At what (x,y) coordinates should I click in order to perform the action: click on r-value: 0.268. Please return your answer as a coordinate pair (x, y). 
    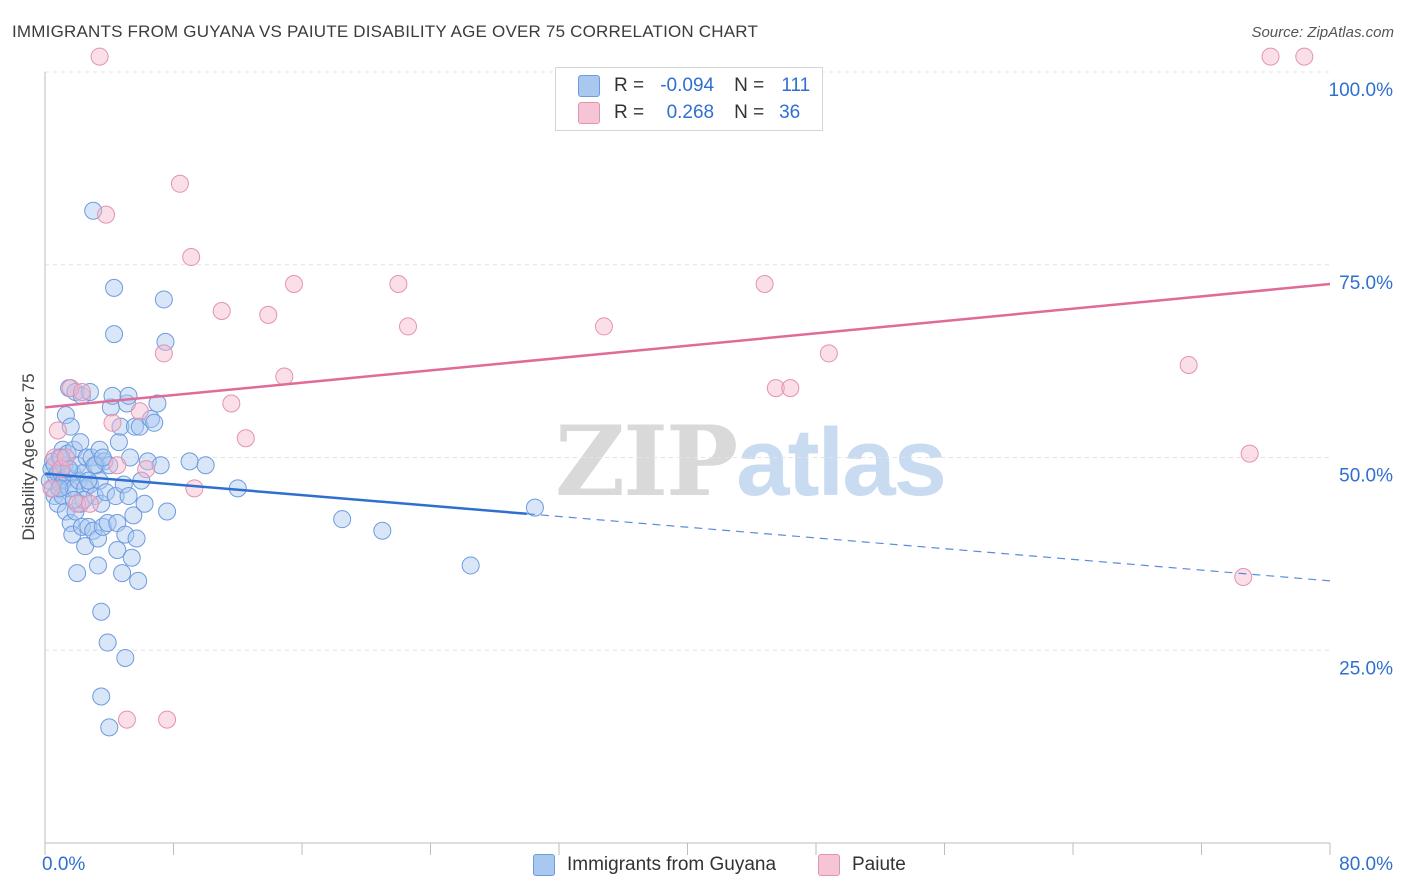
    Looking at the image, I should click on (690, 112).